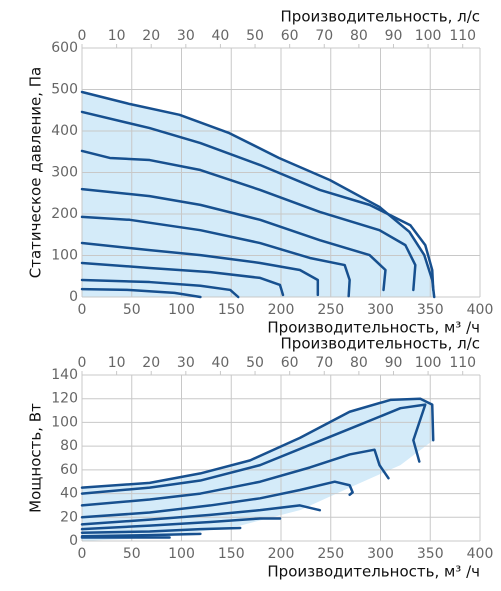  What do you see at coordinates (64, 90) in the screenshot?
I see `y-tick-label: 500` at bounding box center [64, 90].